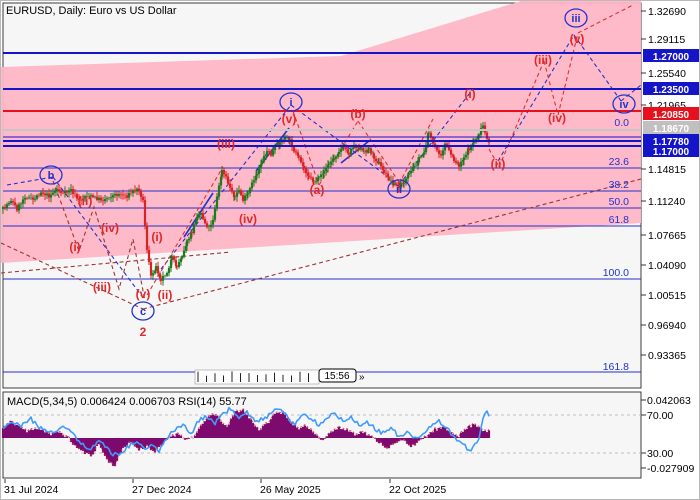  Describe the element at coordinates (619, 185) in the screenshot. I see `fib-level-label: 38.2` at that location.